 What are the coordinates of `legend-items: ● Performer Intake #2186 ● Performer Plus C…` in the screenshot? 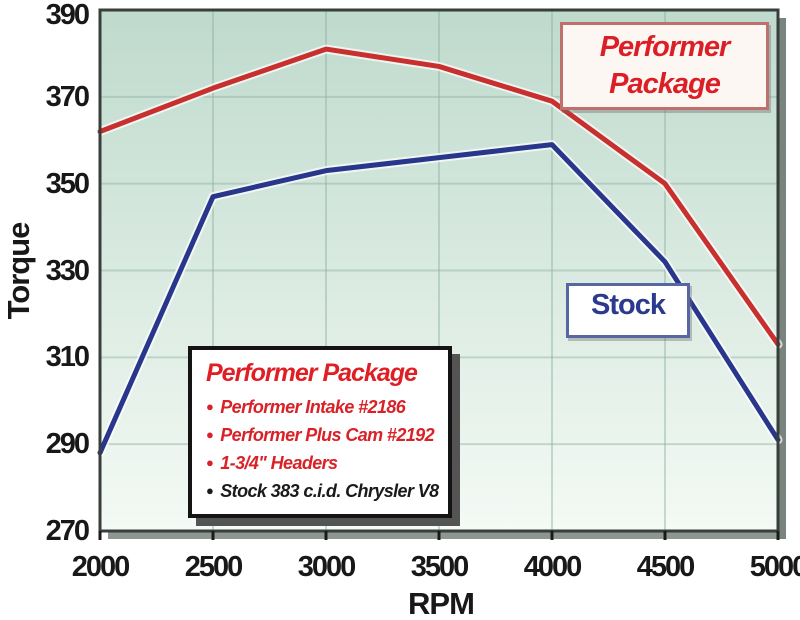 It's located at (324, 449).